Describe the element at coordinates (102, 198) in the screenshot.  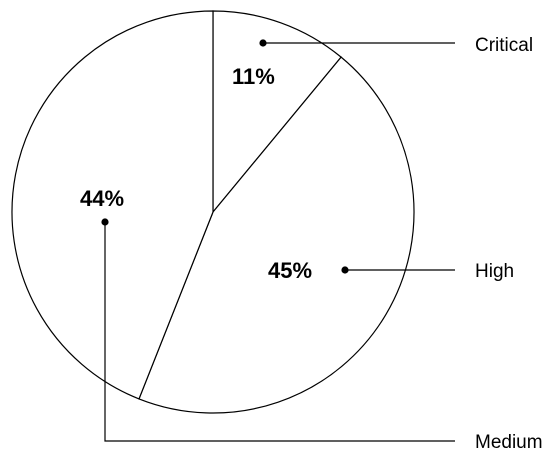
I see `percent-label-medium: 44%` at that location.